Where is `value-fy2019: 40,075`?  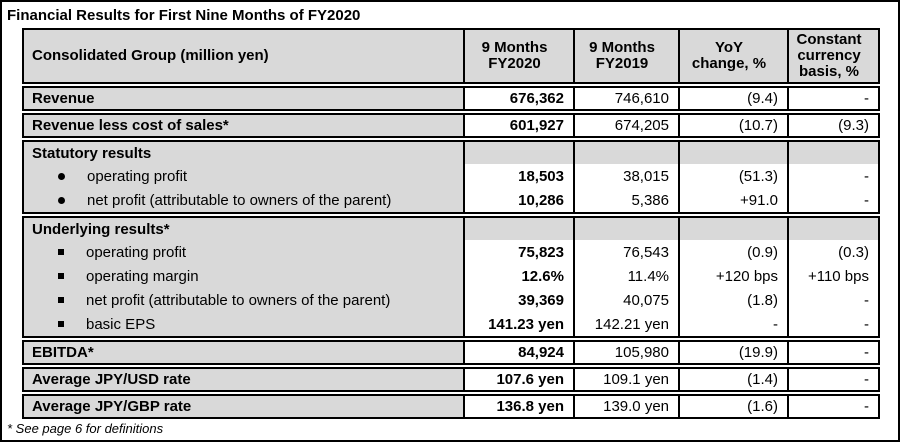 value-fy2019: 40,075 is located at coordinates (625, 300).